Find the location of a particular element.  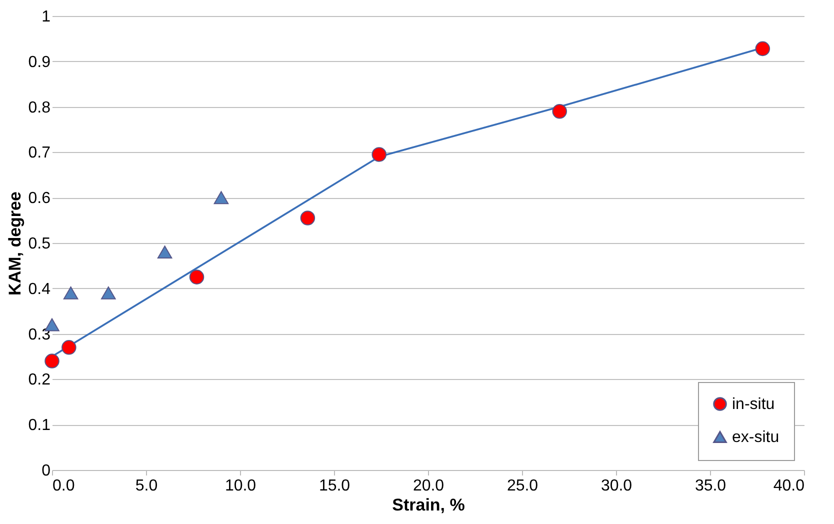

x-tick-label: 40.0 is located at coordinates (789, 486).